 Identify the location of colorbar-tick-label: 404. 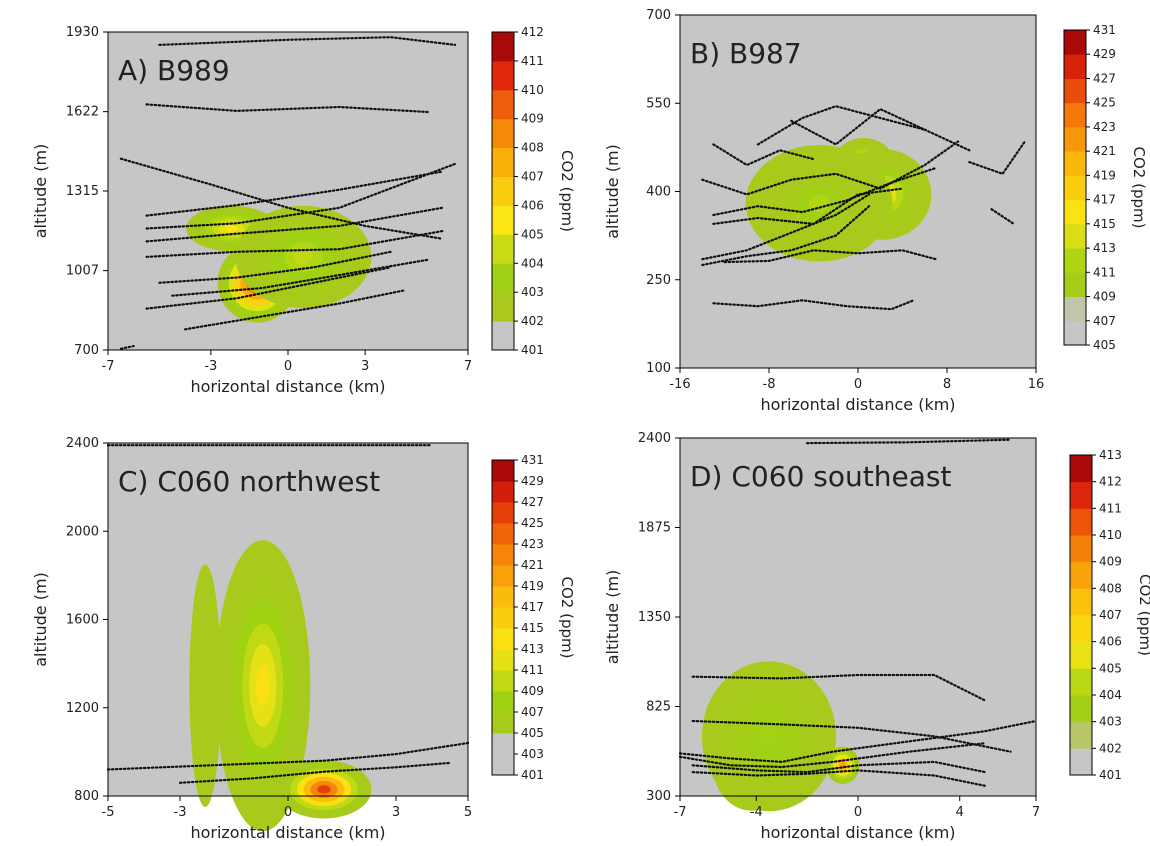
(1110, 695).